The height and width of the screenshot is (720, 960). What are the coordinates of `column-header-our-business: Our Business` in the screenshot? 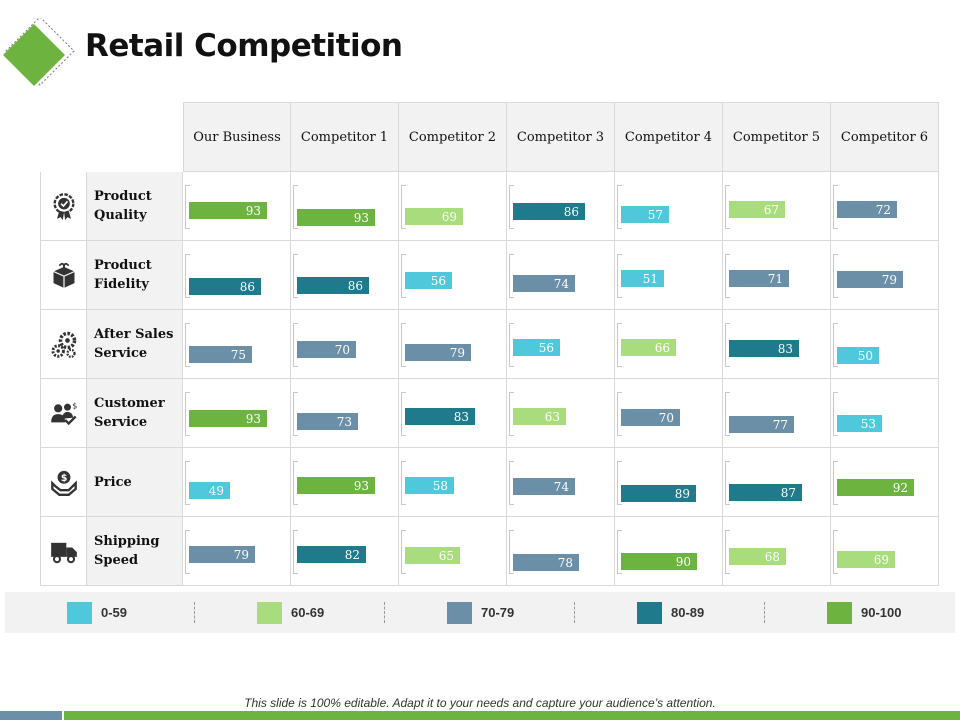 It's located at (237, 137).